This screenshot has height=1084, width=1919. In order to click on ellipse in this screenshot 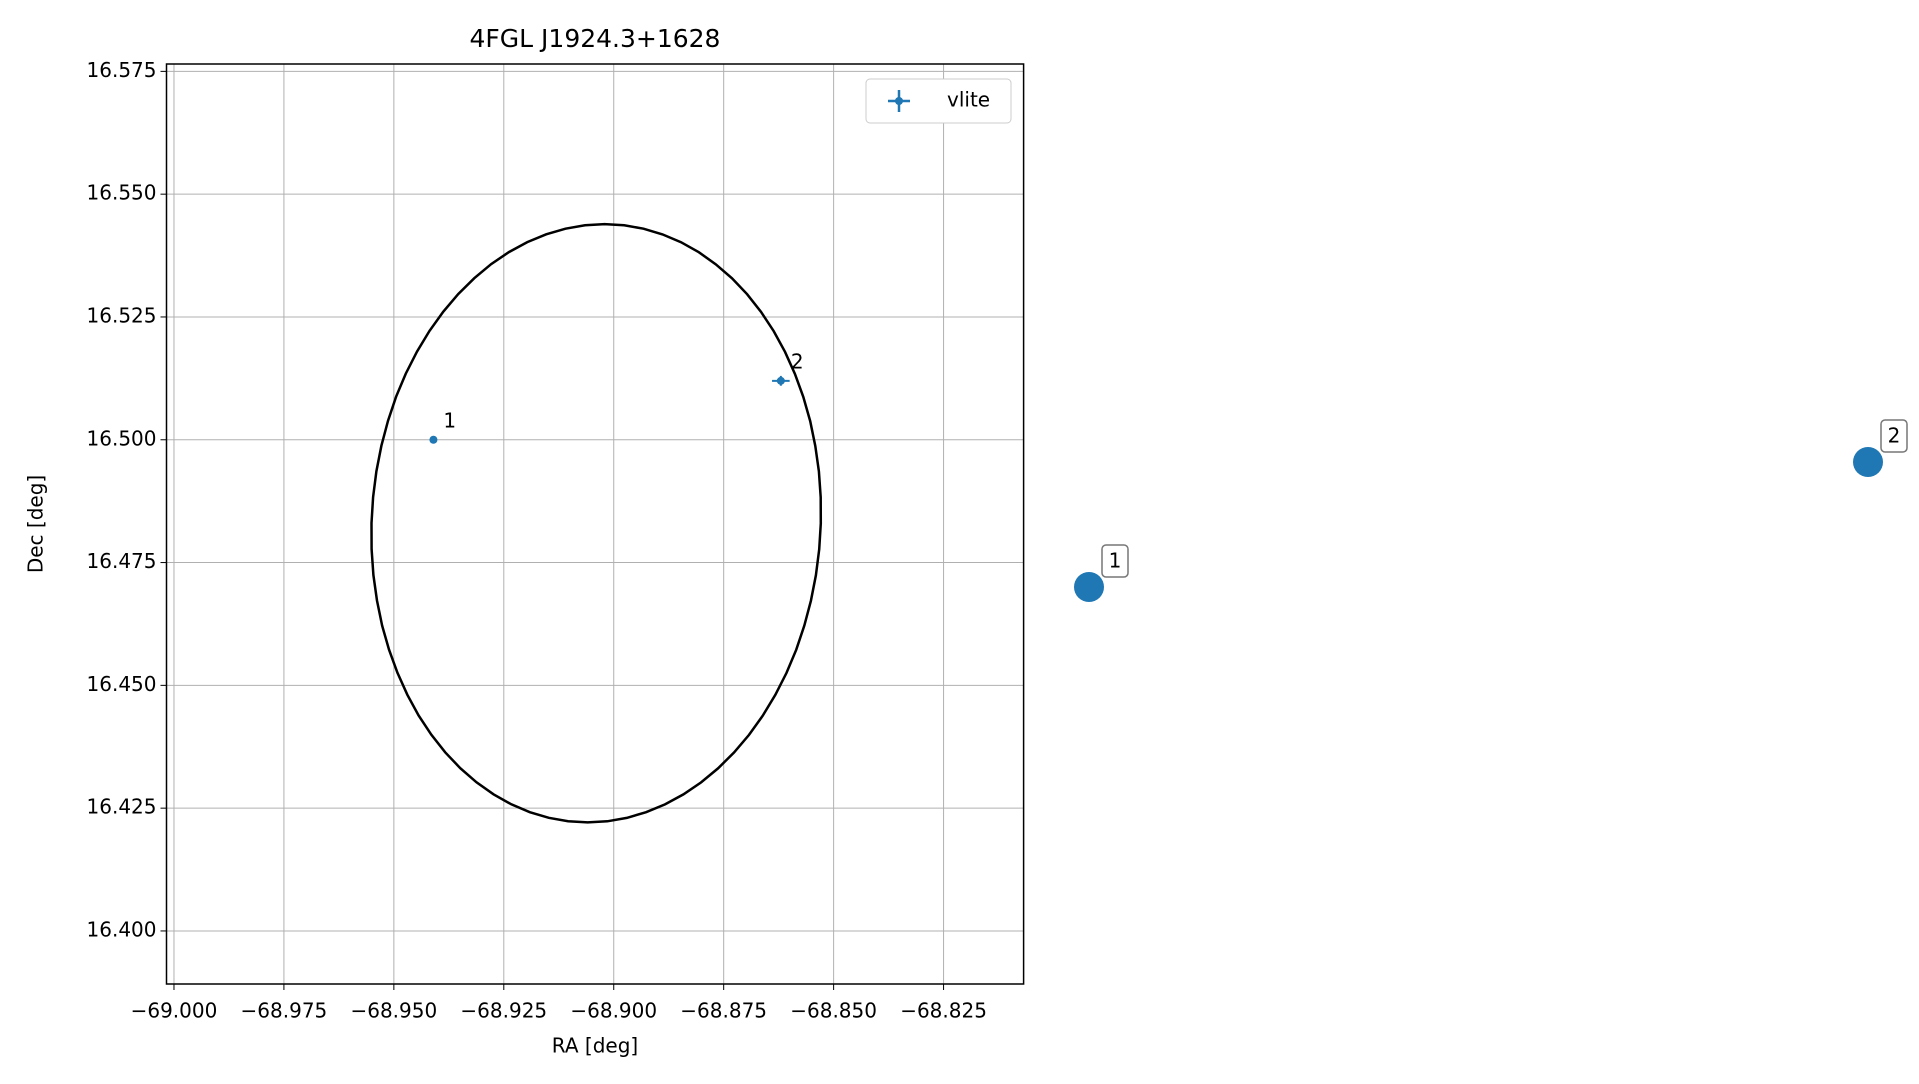, I will do `click(596, 523)`.